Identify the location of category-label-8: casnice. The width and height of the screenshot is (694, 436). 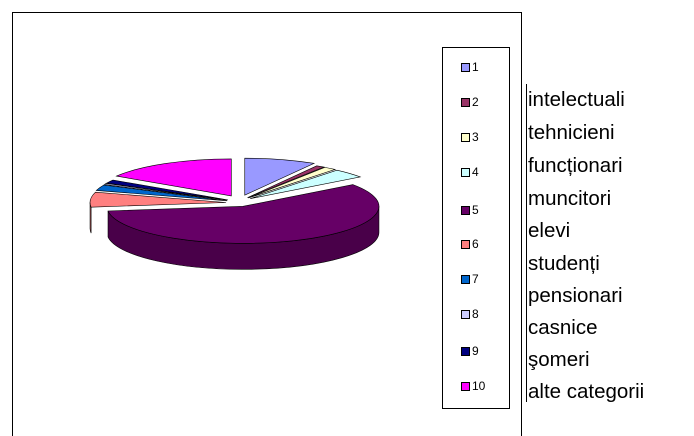
(563, 327).